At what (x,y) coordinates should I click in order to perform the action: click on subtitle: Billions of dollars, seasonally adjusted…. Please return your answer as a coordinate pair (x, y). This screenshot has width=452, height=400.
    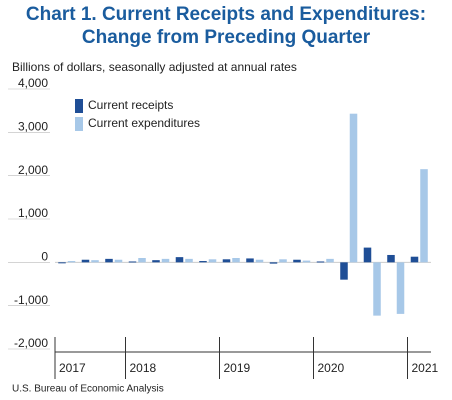
    Looking at the image, I should click on (154, 67).